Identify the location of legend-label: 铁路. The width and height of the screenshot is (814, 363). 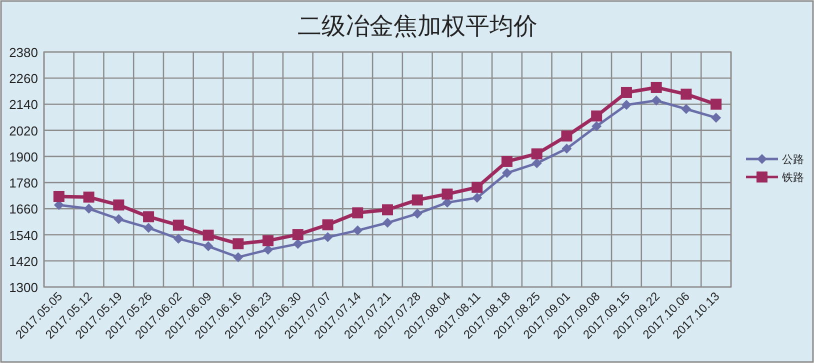
(792, 178).